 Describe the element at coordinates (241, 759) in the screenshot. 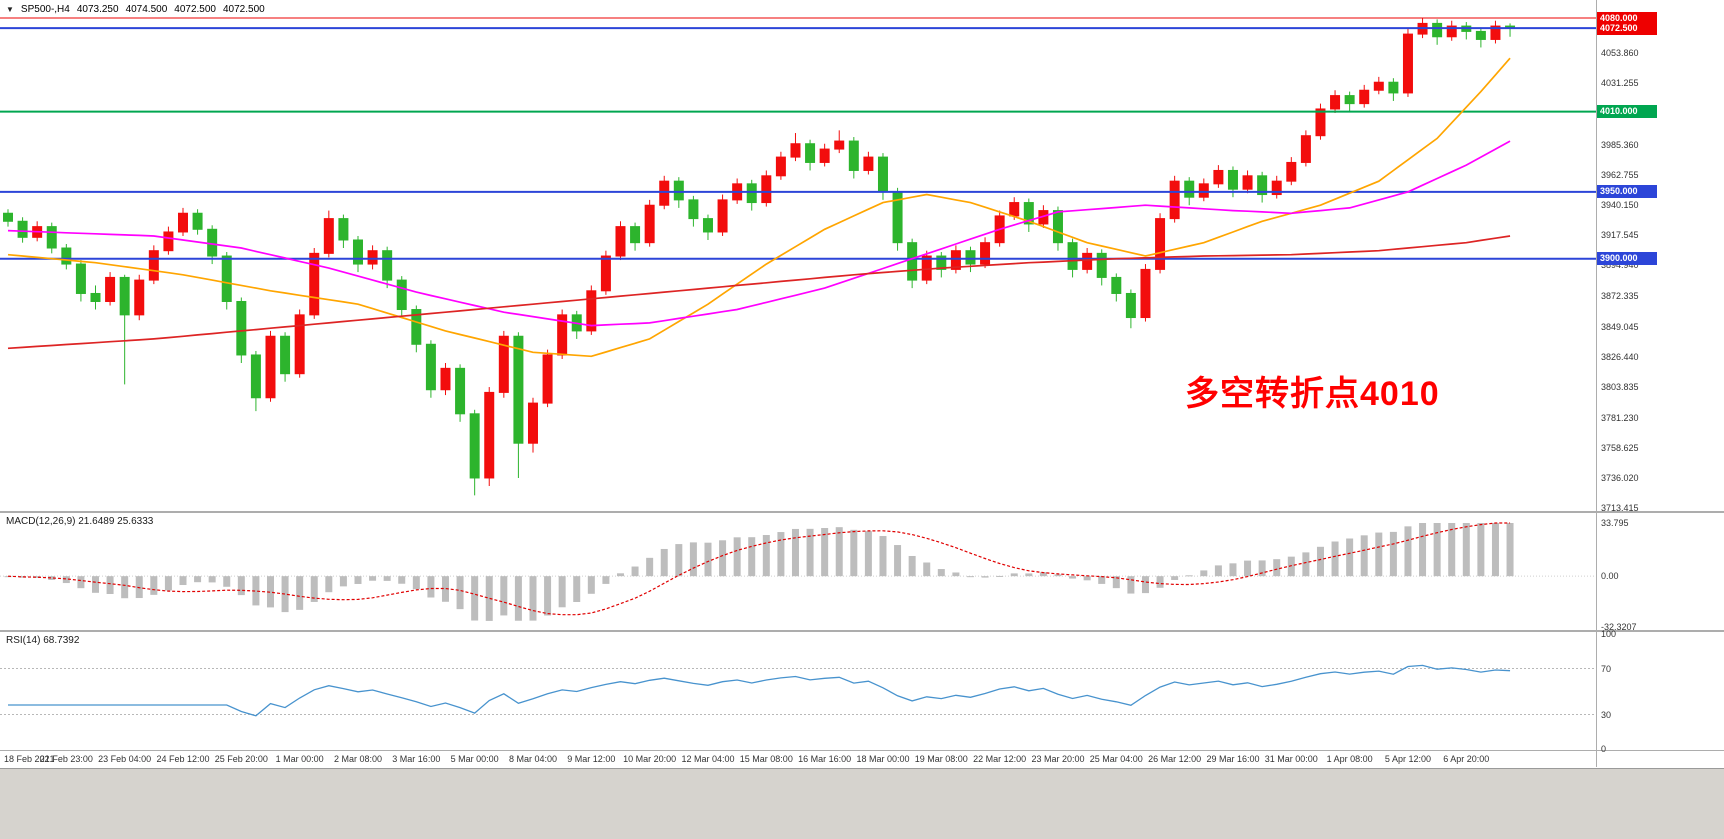

I see `time-axis-label: 25 Feb 20:00` at that location.